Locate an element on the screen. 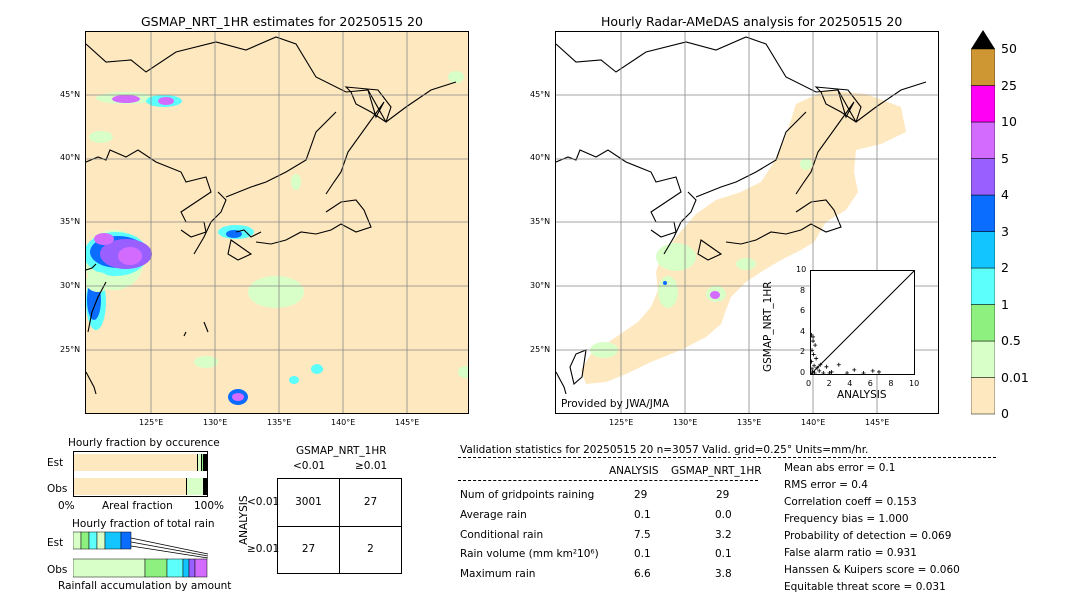 This screenshot has width=1080, height=612. colorbar-label: 0 is located at coordinates (1005, 413).